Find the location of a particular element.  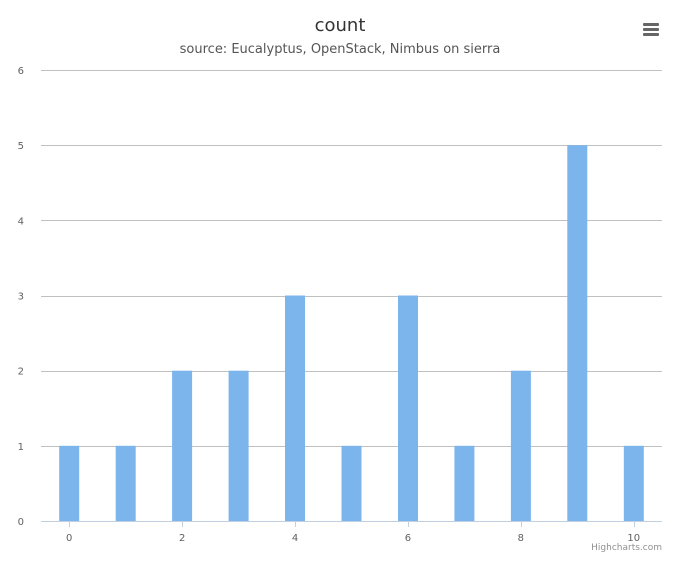

x-tick-label: 2 is located at coordinates (182, 538).